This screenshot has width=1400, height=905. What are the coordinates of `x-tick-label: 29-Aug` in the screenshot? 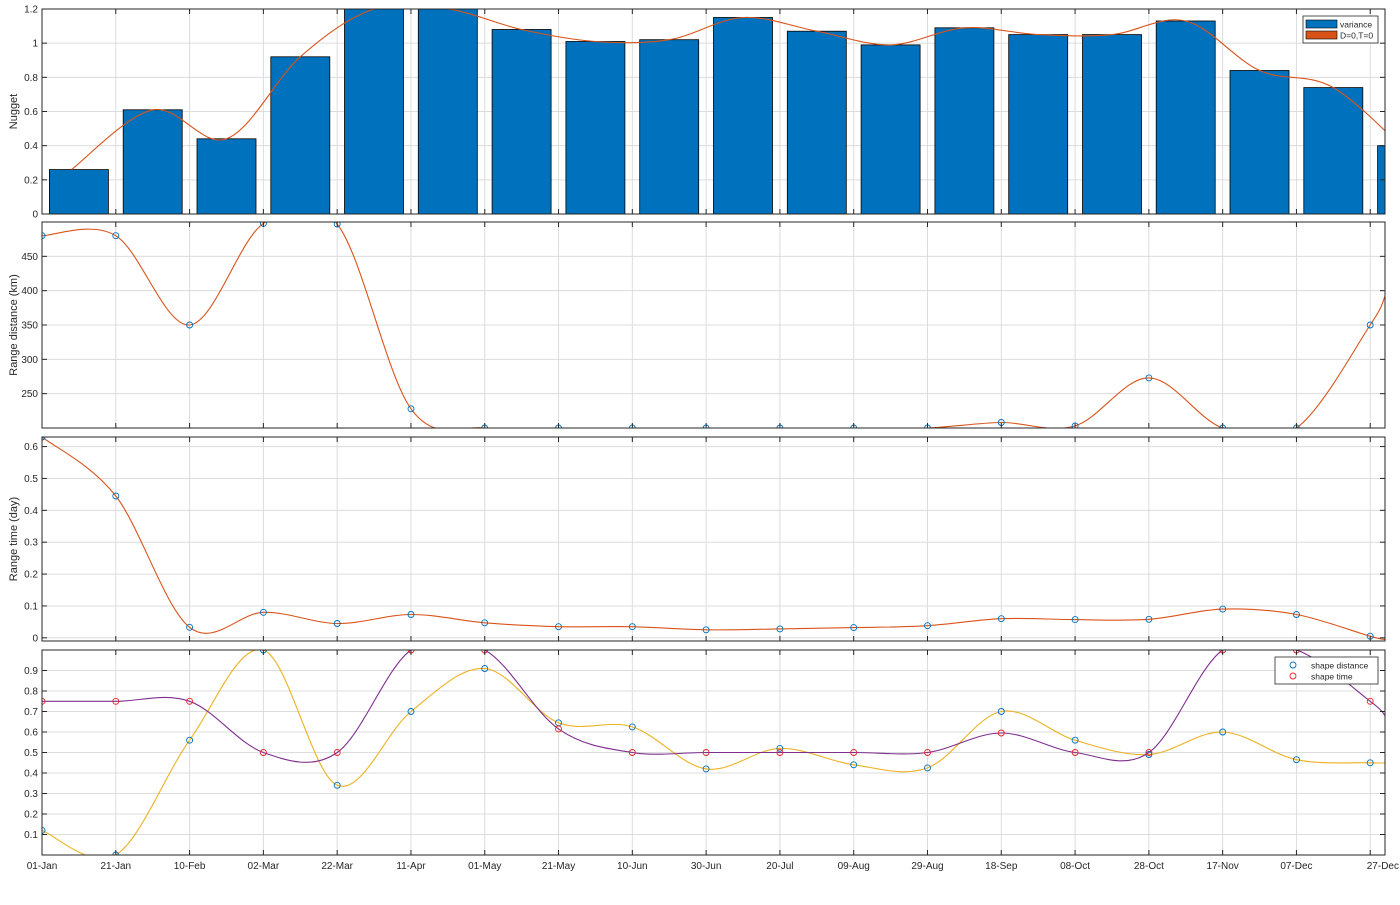 It's located at (927, 866).